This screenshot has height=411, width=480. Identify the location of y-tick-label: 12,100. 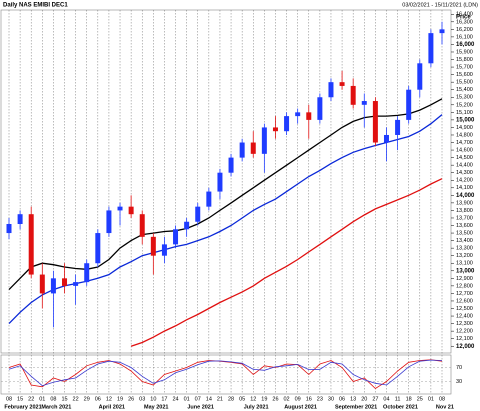
(464, 339).